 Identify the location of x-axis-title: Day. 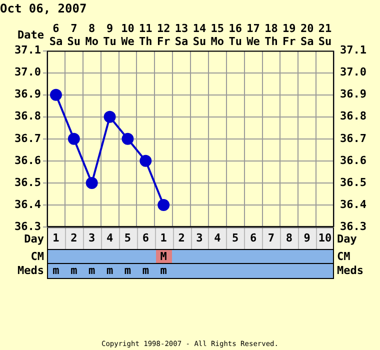
(34, 239).